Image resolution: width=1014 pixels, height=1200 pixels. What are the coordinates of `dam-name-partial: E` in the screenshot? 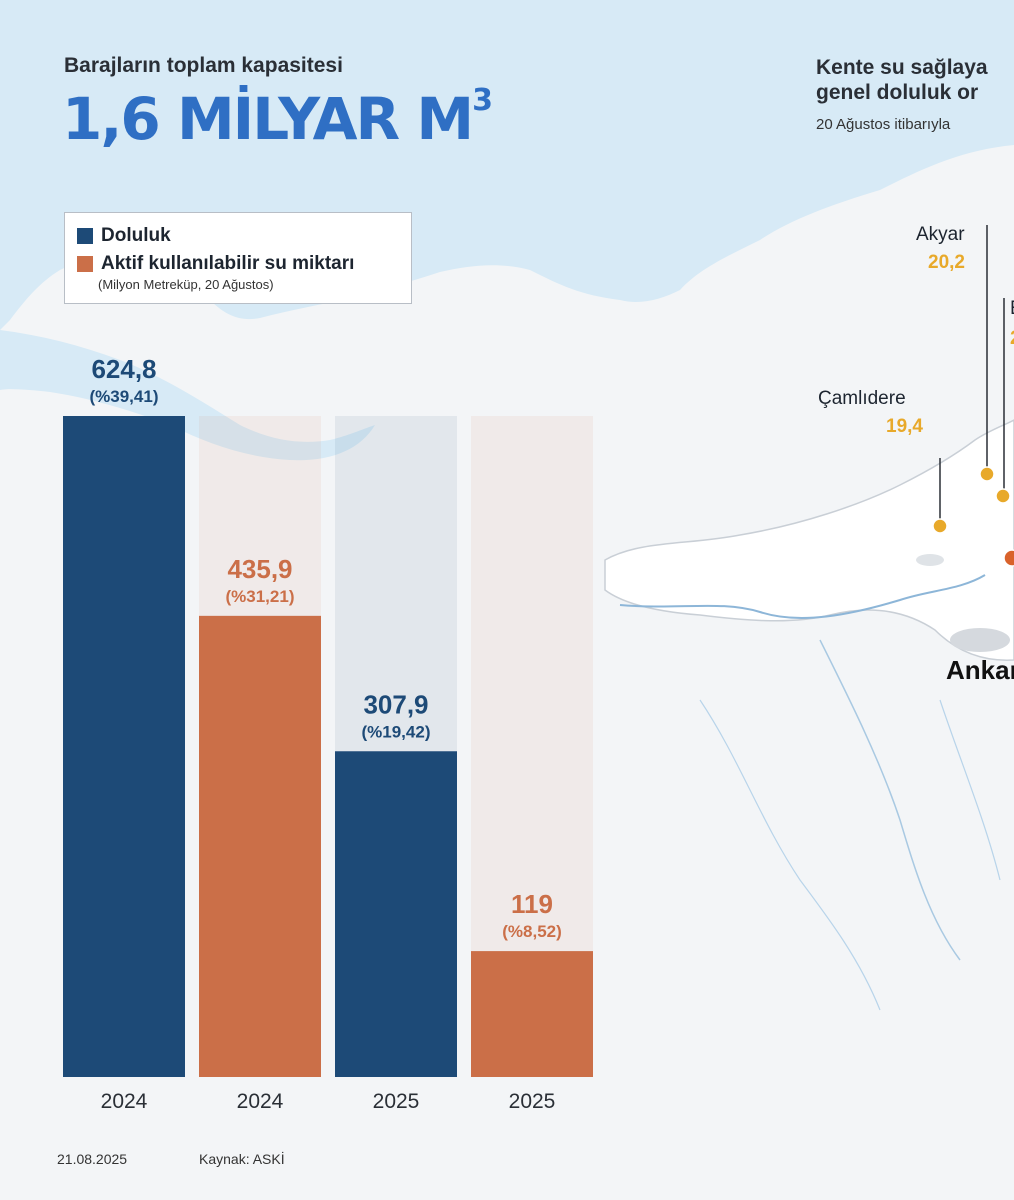 It's located at (1012, 309).